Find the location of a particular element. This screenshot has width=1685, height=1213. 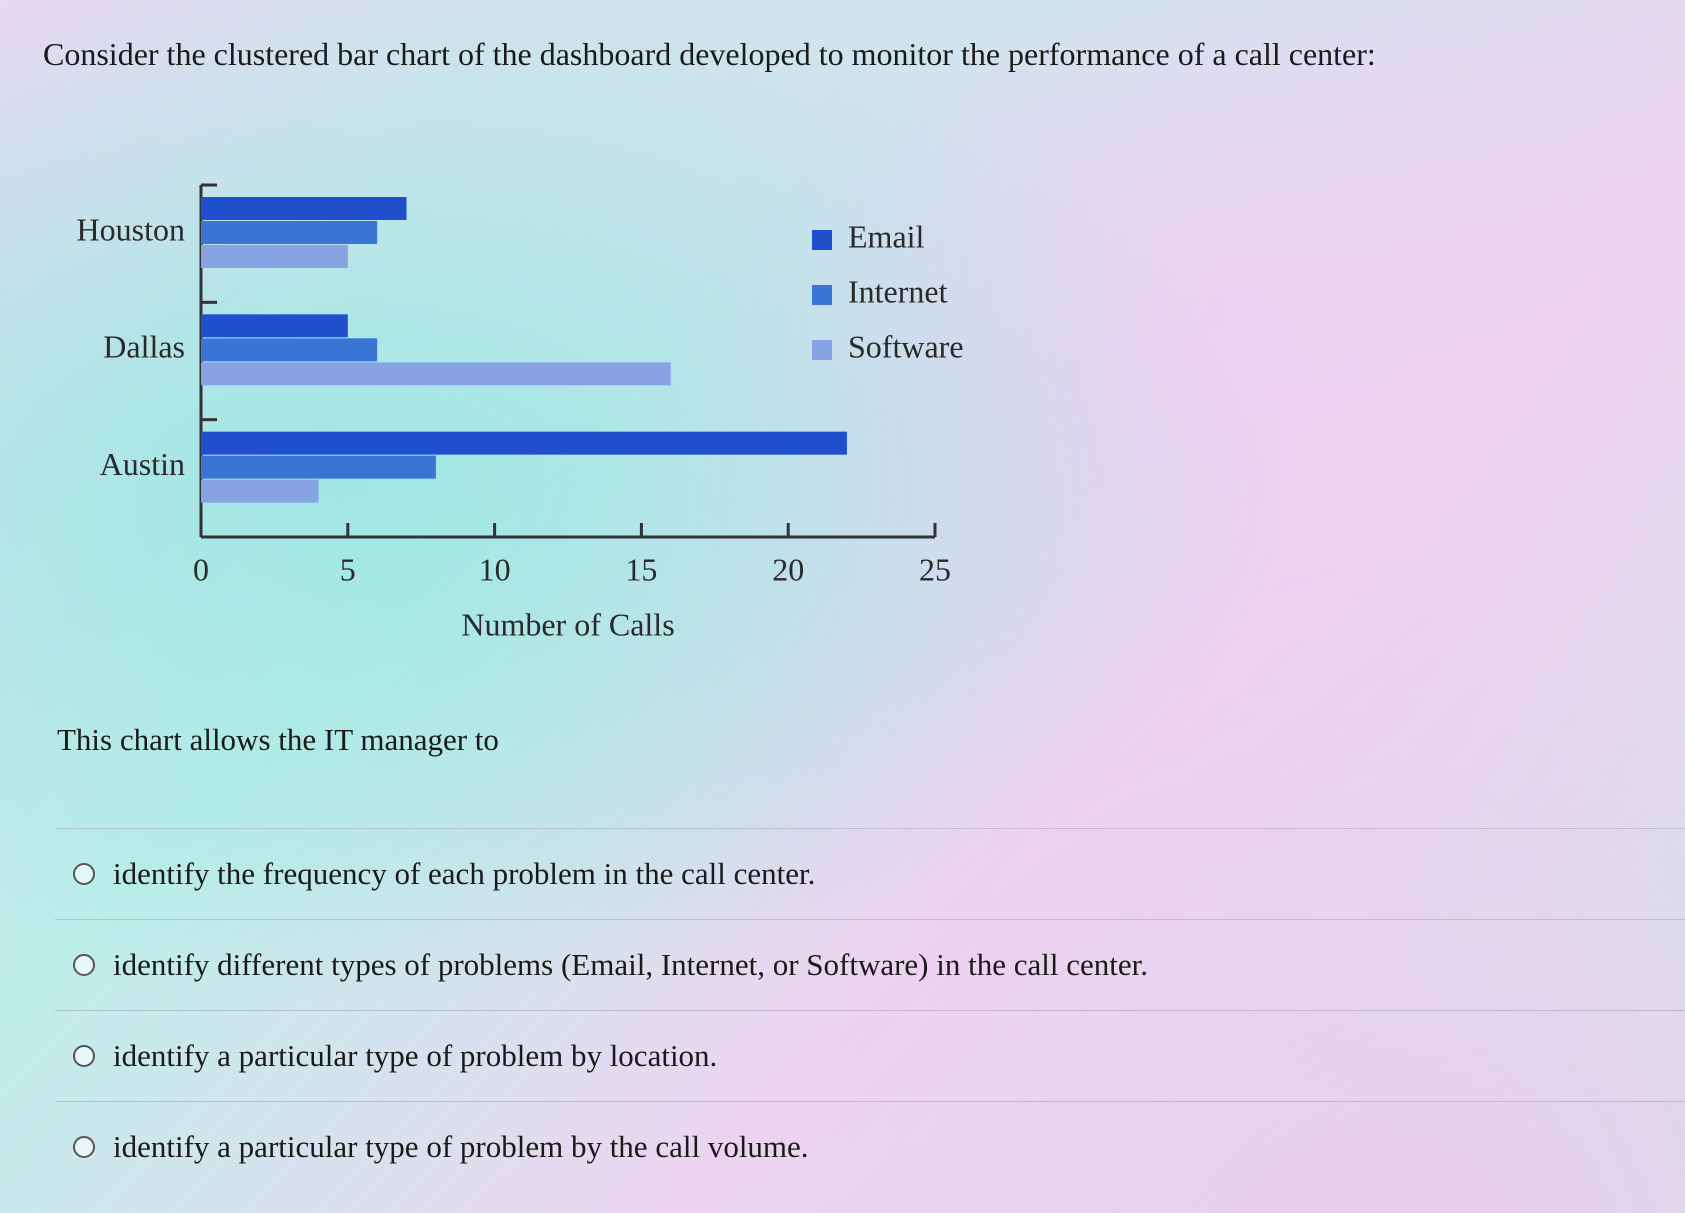

x-tick-label: 10 is located at coordinates (495, 569).